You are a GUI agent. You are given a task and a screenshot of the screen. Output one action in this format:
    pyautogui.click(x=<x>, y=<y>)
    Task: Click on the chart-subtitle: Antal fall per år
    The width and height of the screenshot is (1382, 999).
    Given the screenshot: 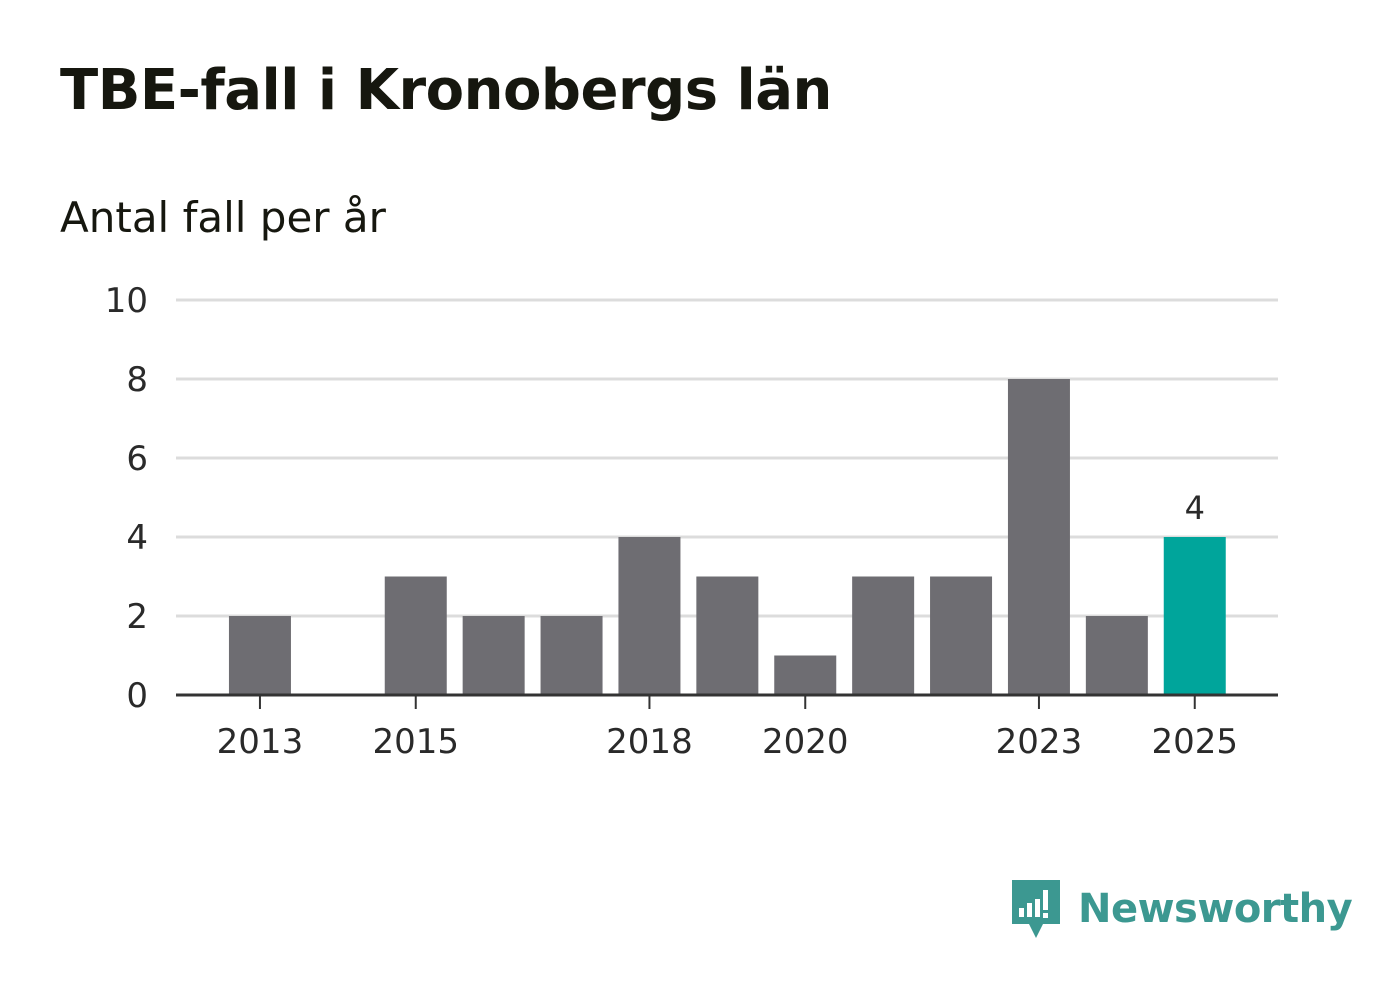 What is the action you would take?
    pyautogui.click(x=223, y=217)
    